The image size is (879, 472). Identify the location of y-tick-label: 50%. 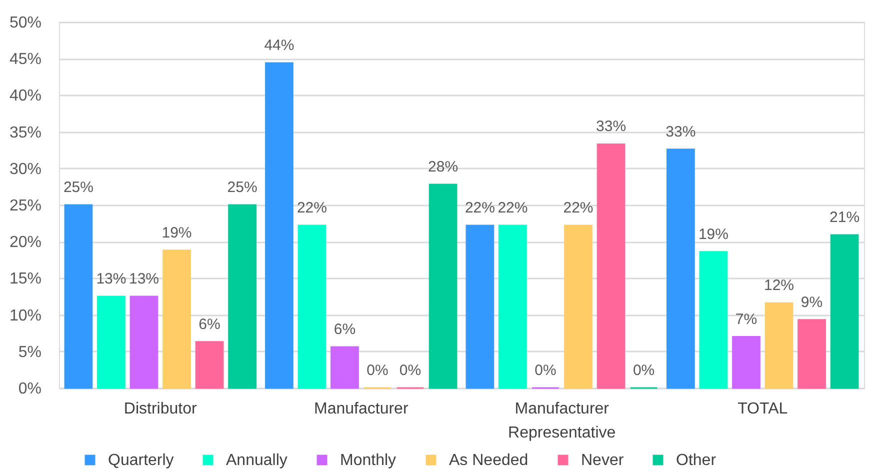
(25, 23).